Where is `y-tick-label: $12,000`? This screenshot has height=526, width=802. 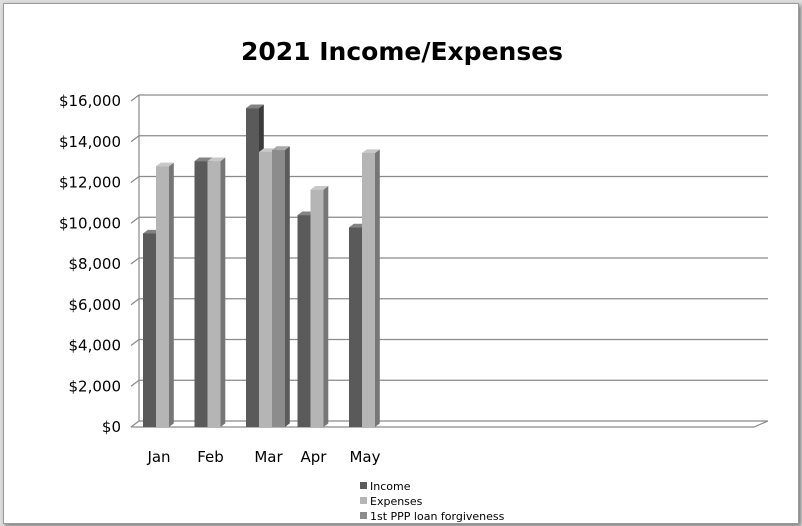 y-tick-label: $12,000 is located at coordinates (90, 183).